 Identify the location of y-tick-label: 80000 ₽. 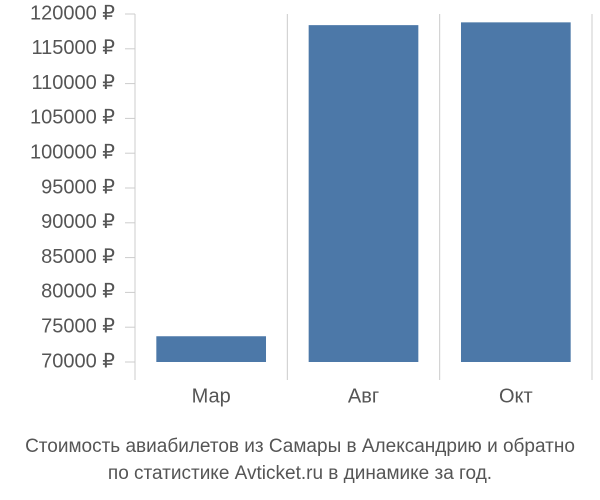
(78, 292).